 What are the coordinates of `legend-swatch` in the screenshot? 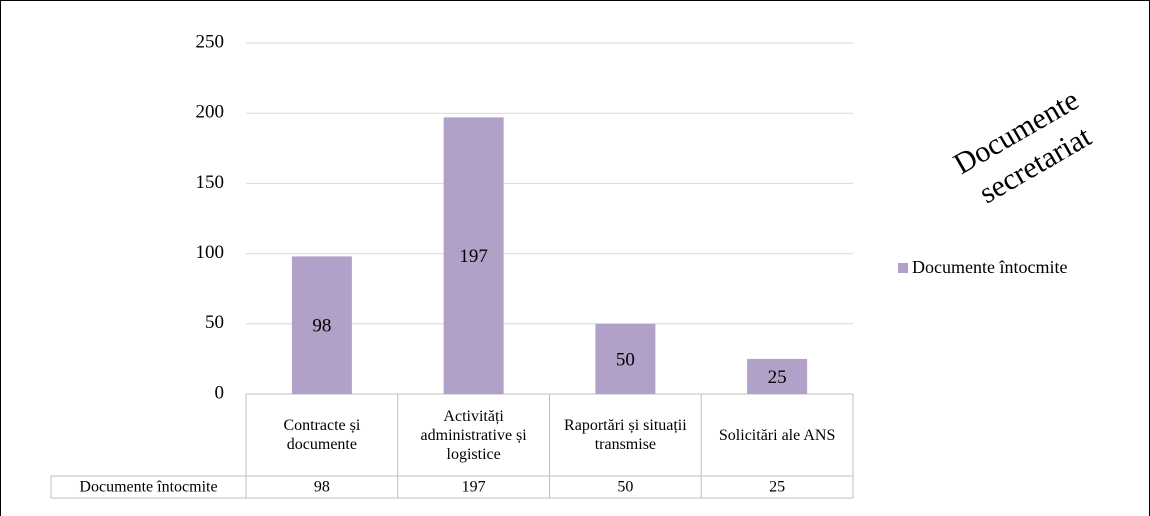 It's located at (903, 268).